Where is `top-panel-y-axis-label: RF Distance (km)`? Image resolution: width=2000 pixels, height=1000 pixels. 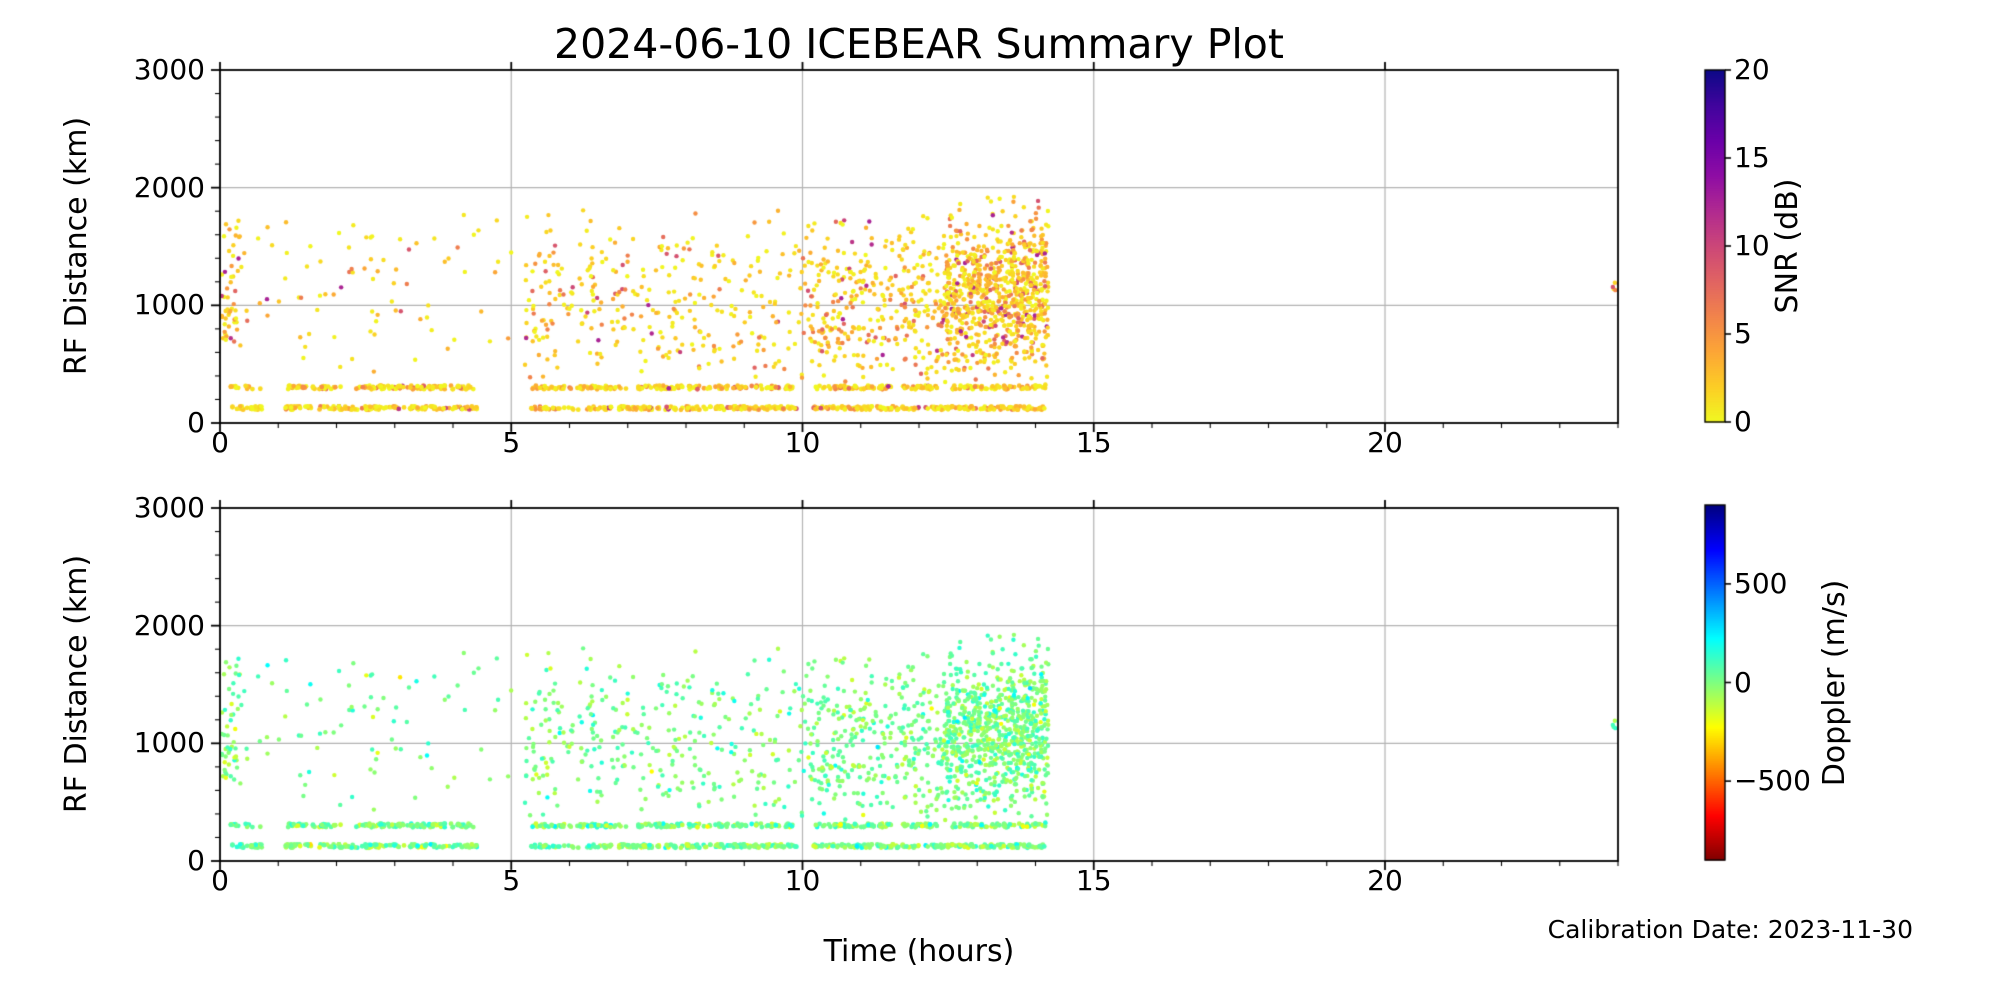 top-panel-y-axis-label: RF Distance (km) is located at coordinates (76, 246).